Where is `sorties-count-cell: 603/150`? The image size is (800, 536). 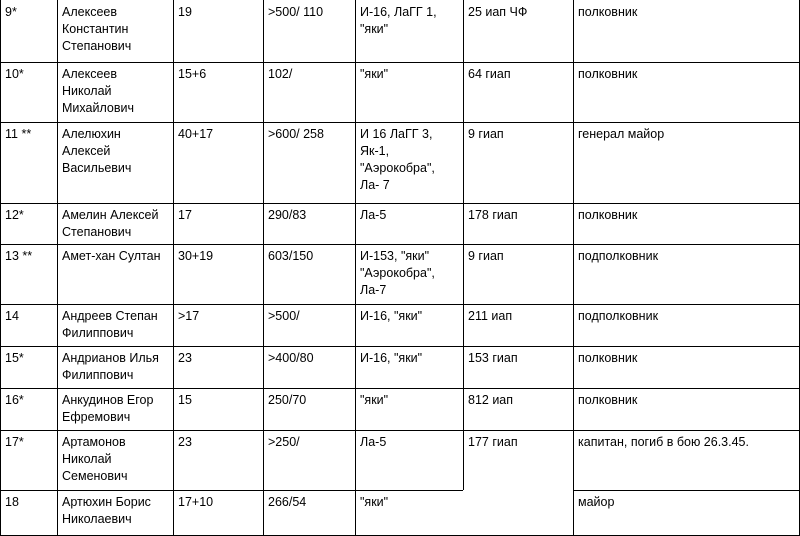
sorties-count-cell: 603/150 is located at coordinates (291, 256).